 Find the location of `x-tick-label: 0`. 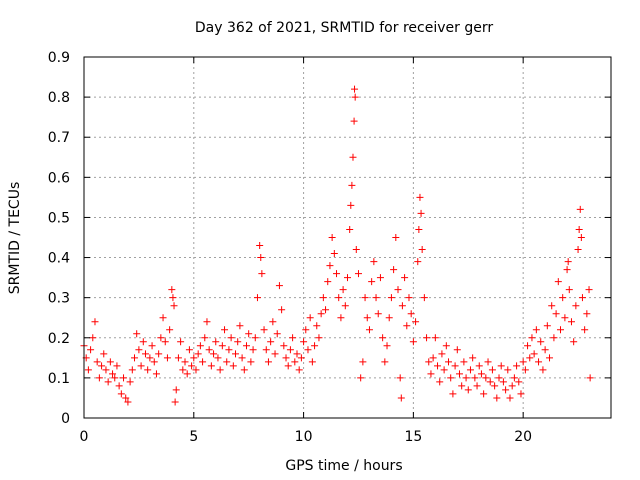

x-tick-label: 0 is located at coordinates (84, 437).